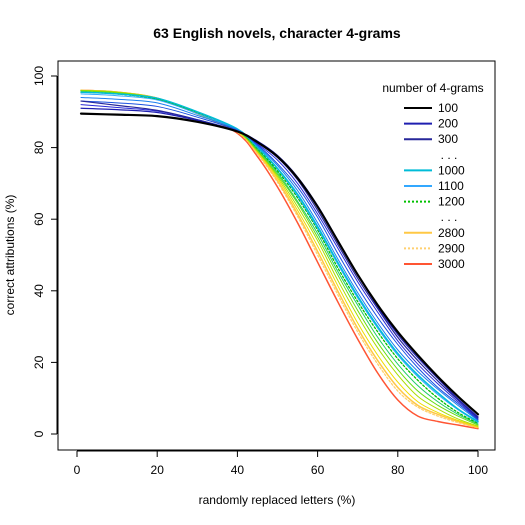 The height and width of the screenshot is (525, 525). Describe the element at coordinates (39, 76) in the screenshot. I see `y-tick-label: 100` at that location.